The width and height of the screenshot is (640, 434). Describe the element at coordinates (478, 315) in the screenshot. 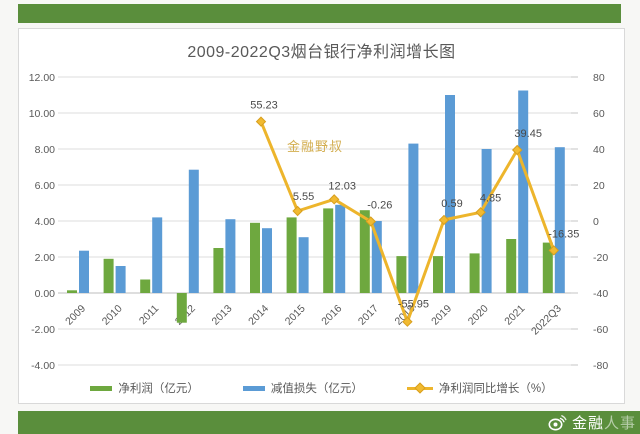

I see `x-axis-label-2020: 2020` at that location.